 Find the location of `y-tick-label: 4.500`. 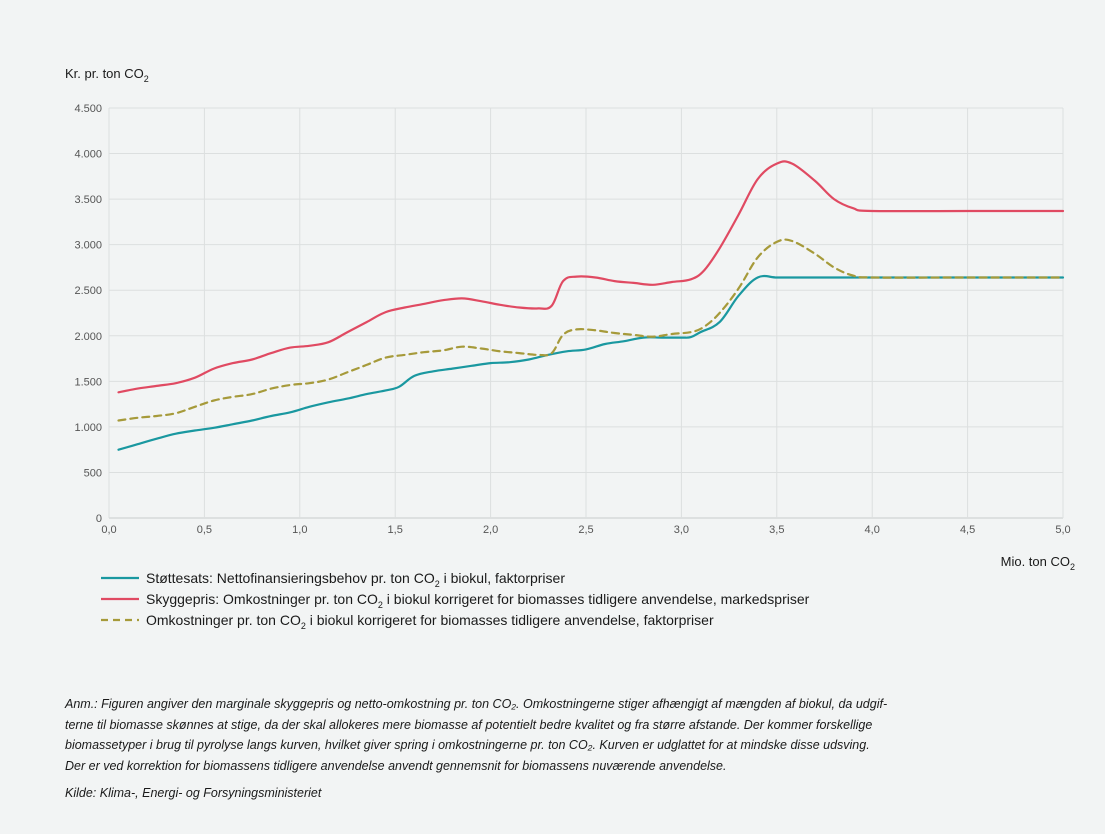

y-tick-label: 4.500 is located at coordinates (88, 109).